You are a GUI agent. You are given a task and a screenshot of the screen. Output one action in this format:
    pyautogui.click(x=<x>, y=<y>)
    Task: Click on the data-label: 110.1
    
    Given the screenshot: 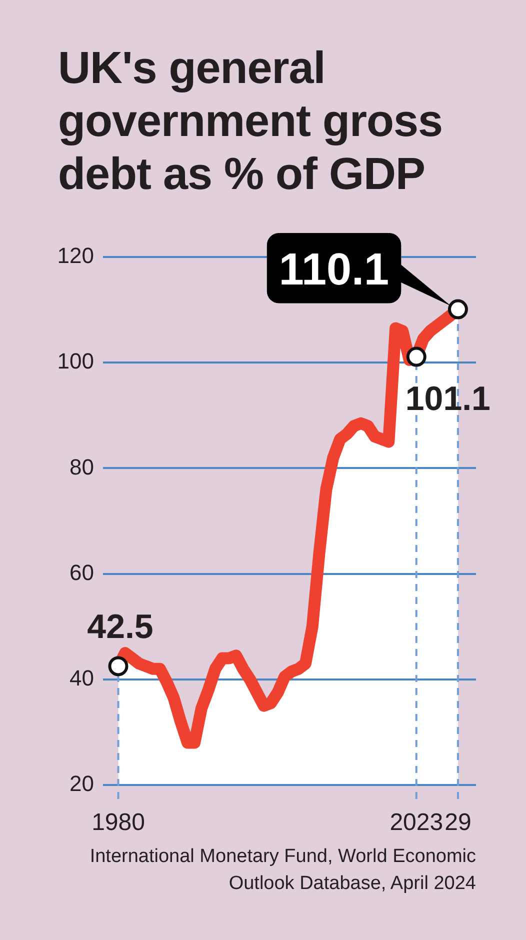 What is the action you would take?
    pyautogui.click(x=334, y=268)
    